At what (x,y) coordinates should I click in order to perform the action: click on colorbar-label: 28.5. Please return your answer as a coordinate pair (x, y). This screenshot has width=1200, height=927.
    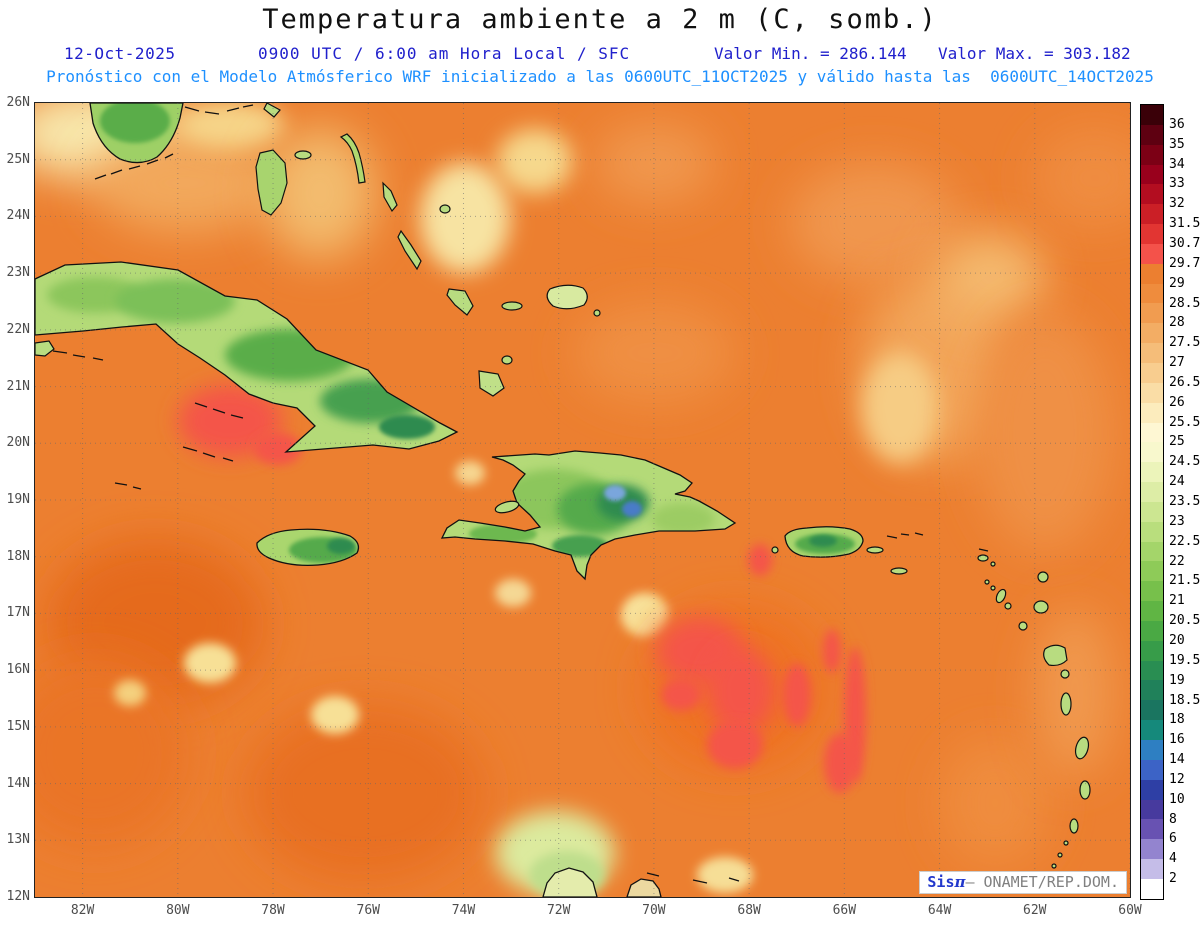
    Looking at the image, I should click on (1184, 303).